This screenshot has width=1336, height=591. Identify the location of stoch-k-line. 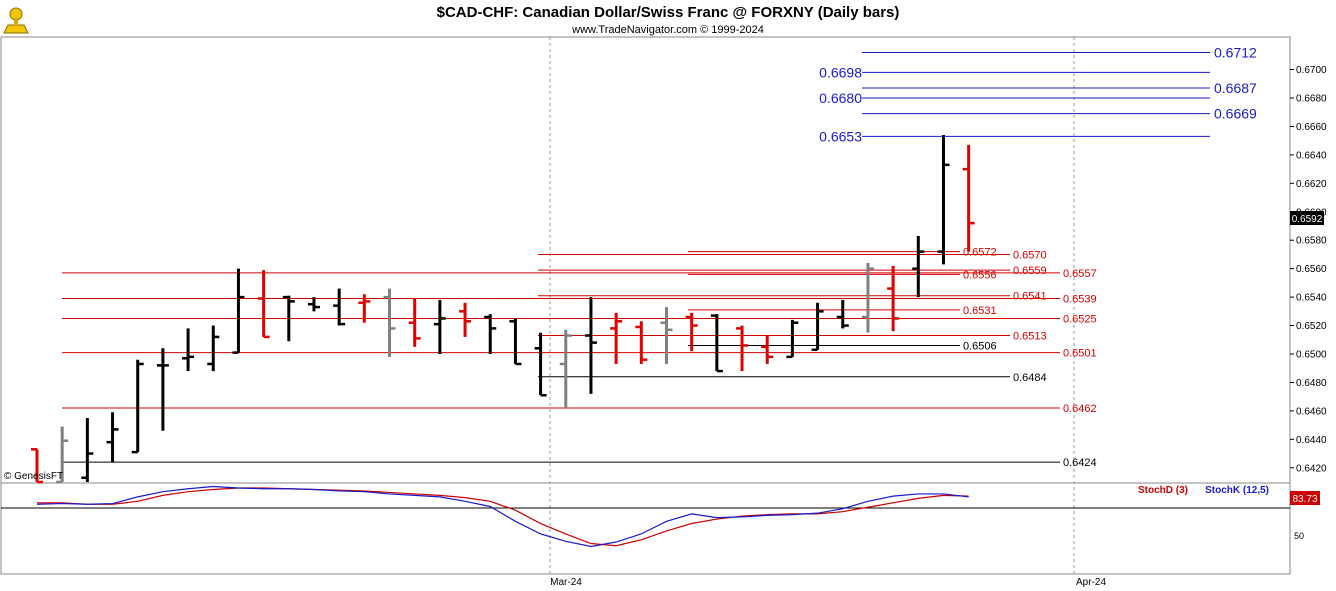
(502, 516).